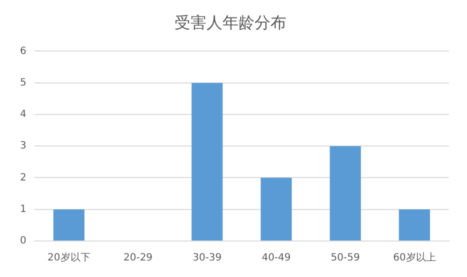 The height and width of the screenshot is (277, 467). Describe the element at coordinates (345, 258) in the screenshot. I see `x-tick-label: 50-59` at that location.